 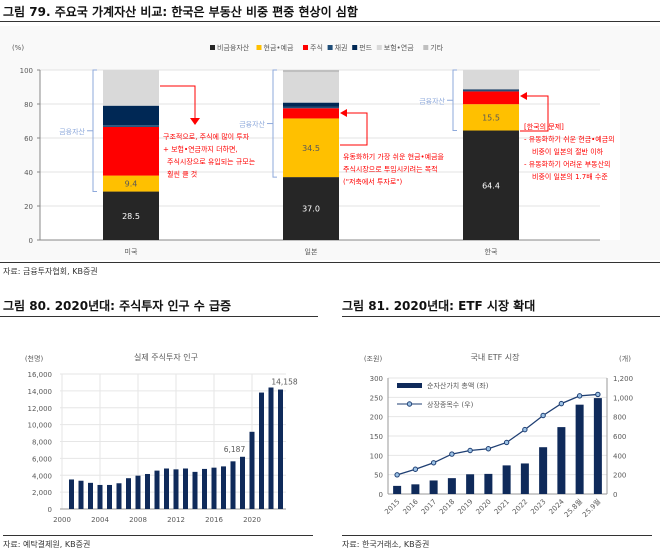 I want to click on data-label: 6,187, so click(x=235, y=449).